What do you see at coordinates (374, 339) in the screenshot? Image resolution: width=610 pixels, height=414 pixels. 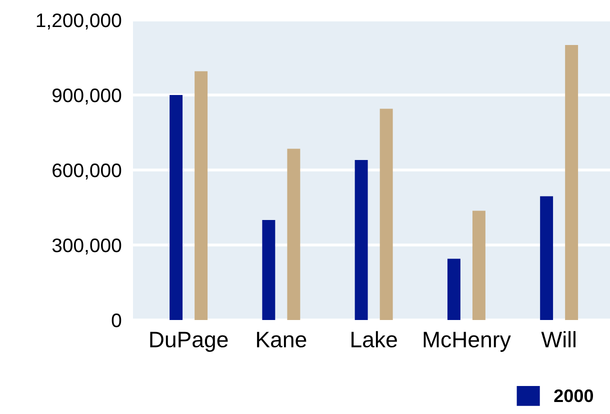 I see `x-tick-label: Lake` at bounding box center [374, 339].